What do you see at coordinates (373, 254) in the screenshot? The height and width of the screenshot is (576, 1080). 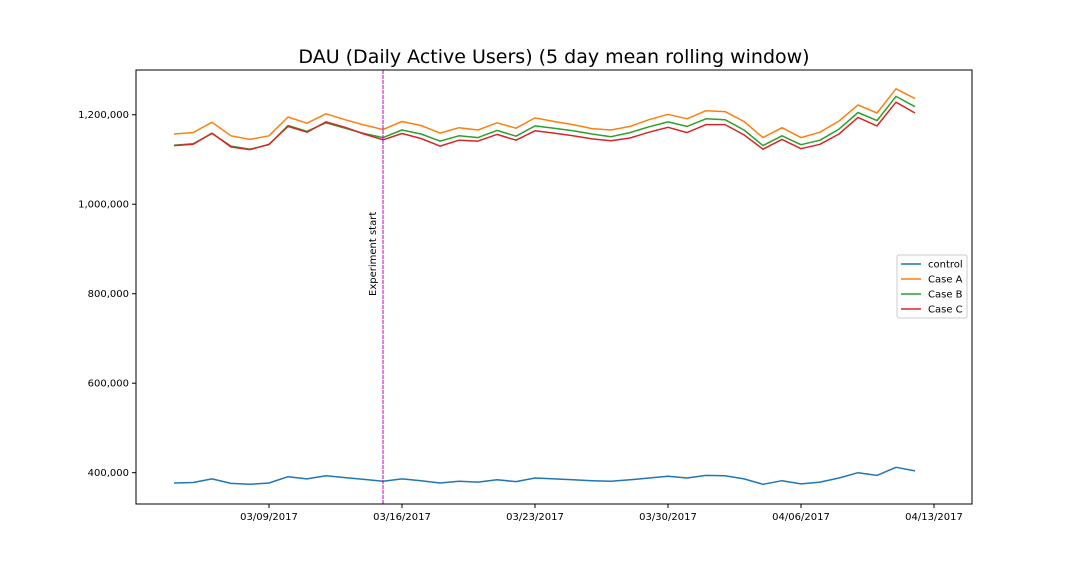 I see `experiment-start-label: Experiment start` at bounding box center [373, 254].